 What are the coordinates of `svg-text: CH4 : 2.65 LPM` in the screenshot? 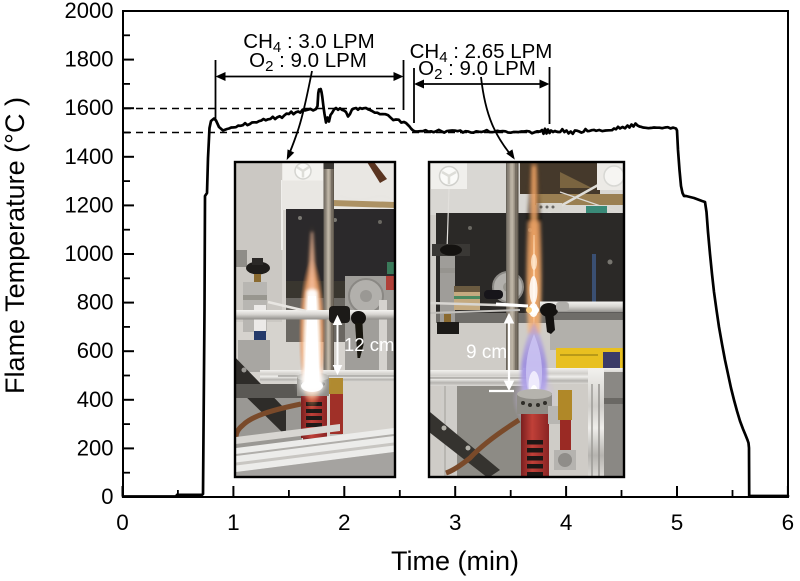 It's located at (481, 53).